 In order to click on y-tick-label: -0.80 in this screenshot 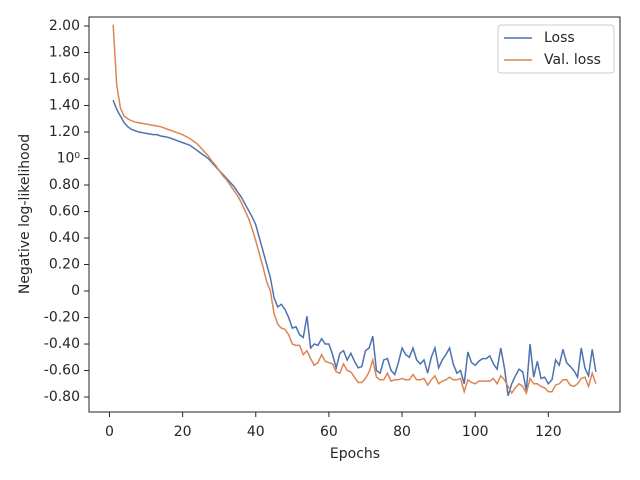, I will do `click(62, 397)`.